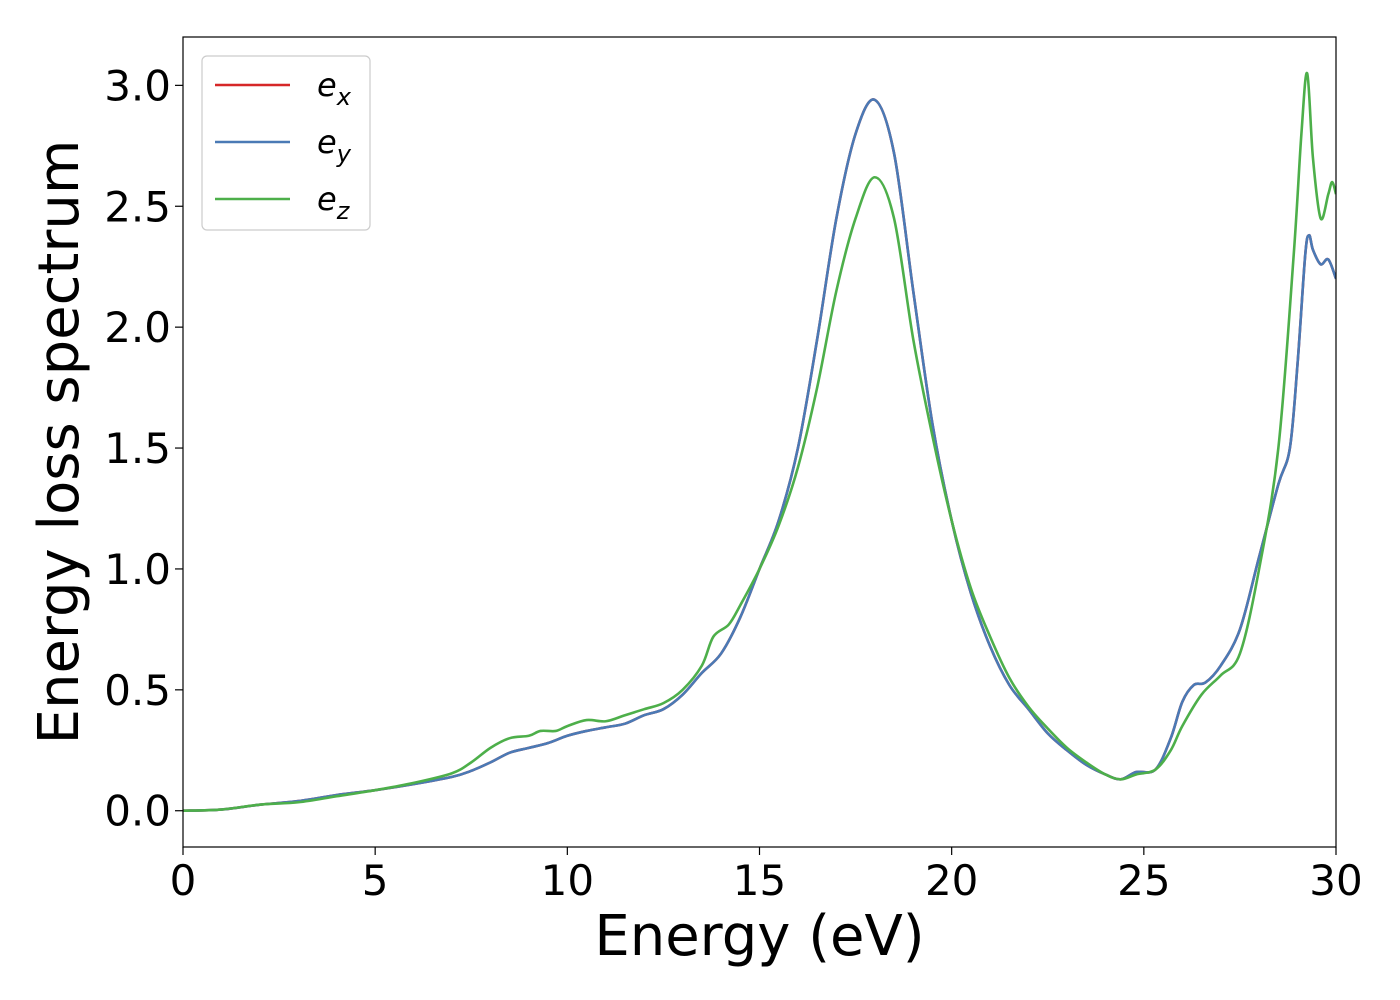 The image size is (1400, 1000). I want to click on x-tick-label: 5, so click(375, 880).